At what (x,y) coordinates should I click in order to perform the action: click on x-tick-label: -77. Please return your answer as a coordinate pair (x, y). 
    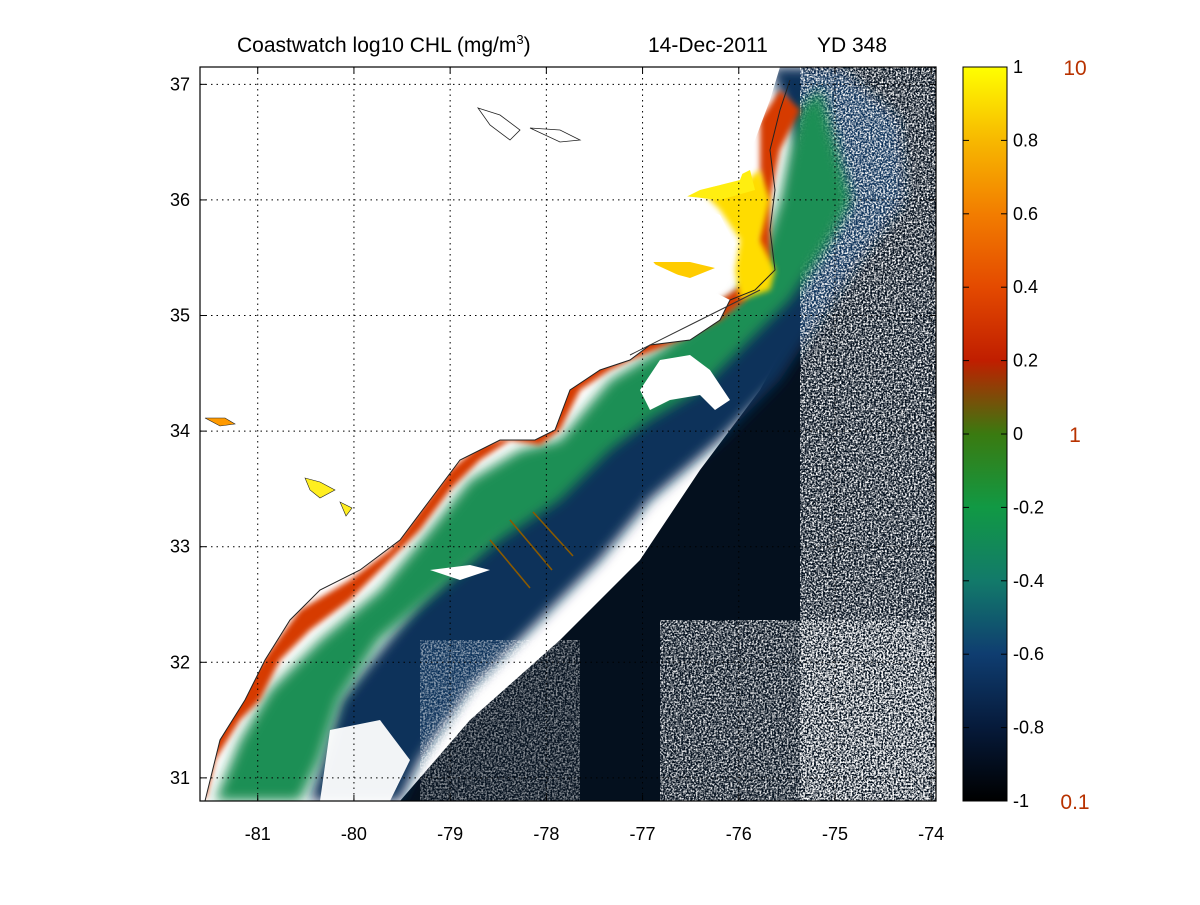
    Looking at the image, I should click on (643, 834).